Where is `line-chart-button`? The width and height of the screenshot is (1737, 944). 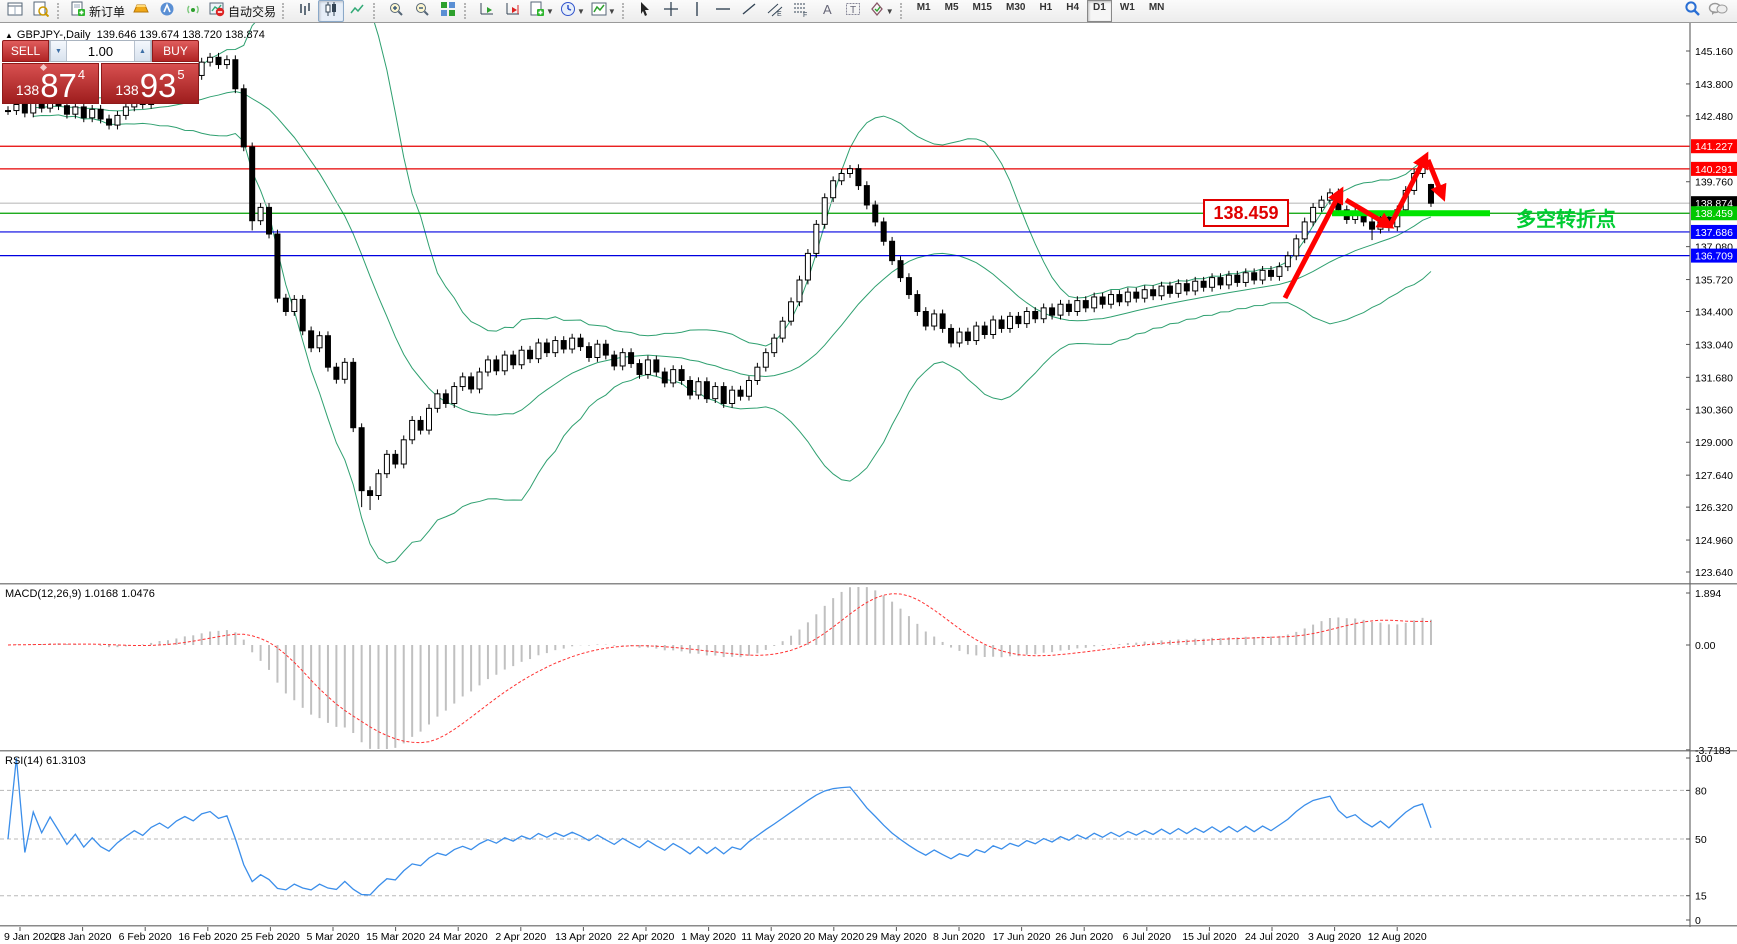
line-chart-button is located at coordinates (357, 11).